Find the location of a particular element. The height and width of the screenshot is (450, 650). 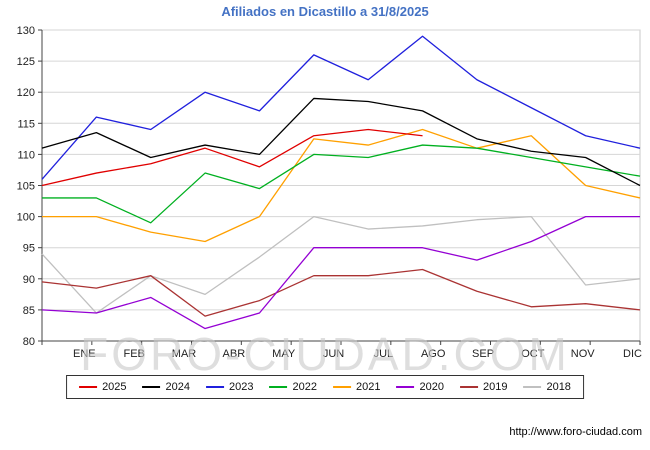

chart-title: Afiliados en Dicastillo a 31/8/2025 is located at coordinates (325, 11).